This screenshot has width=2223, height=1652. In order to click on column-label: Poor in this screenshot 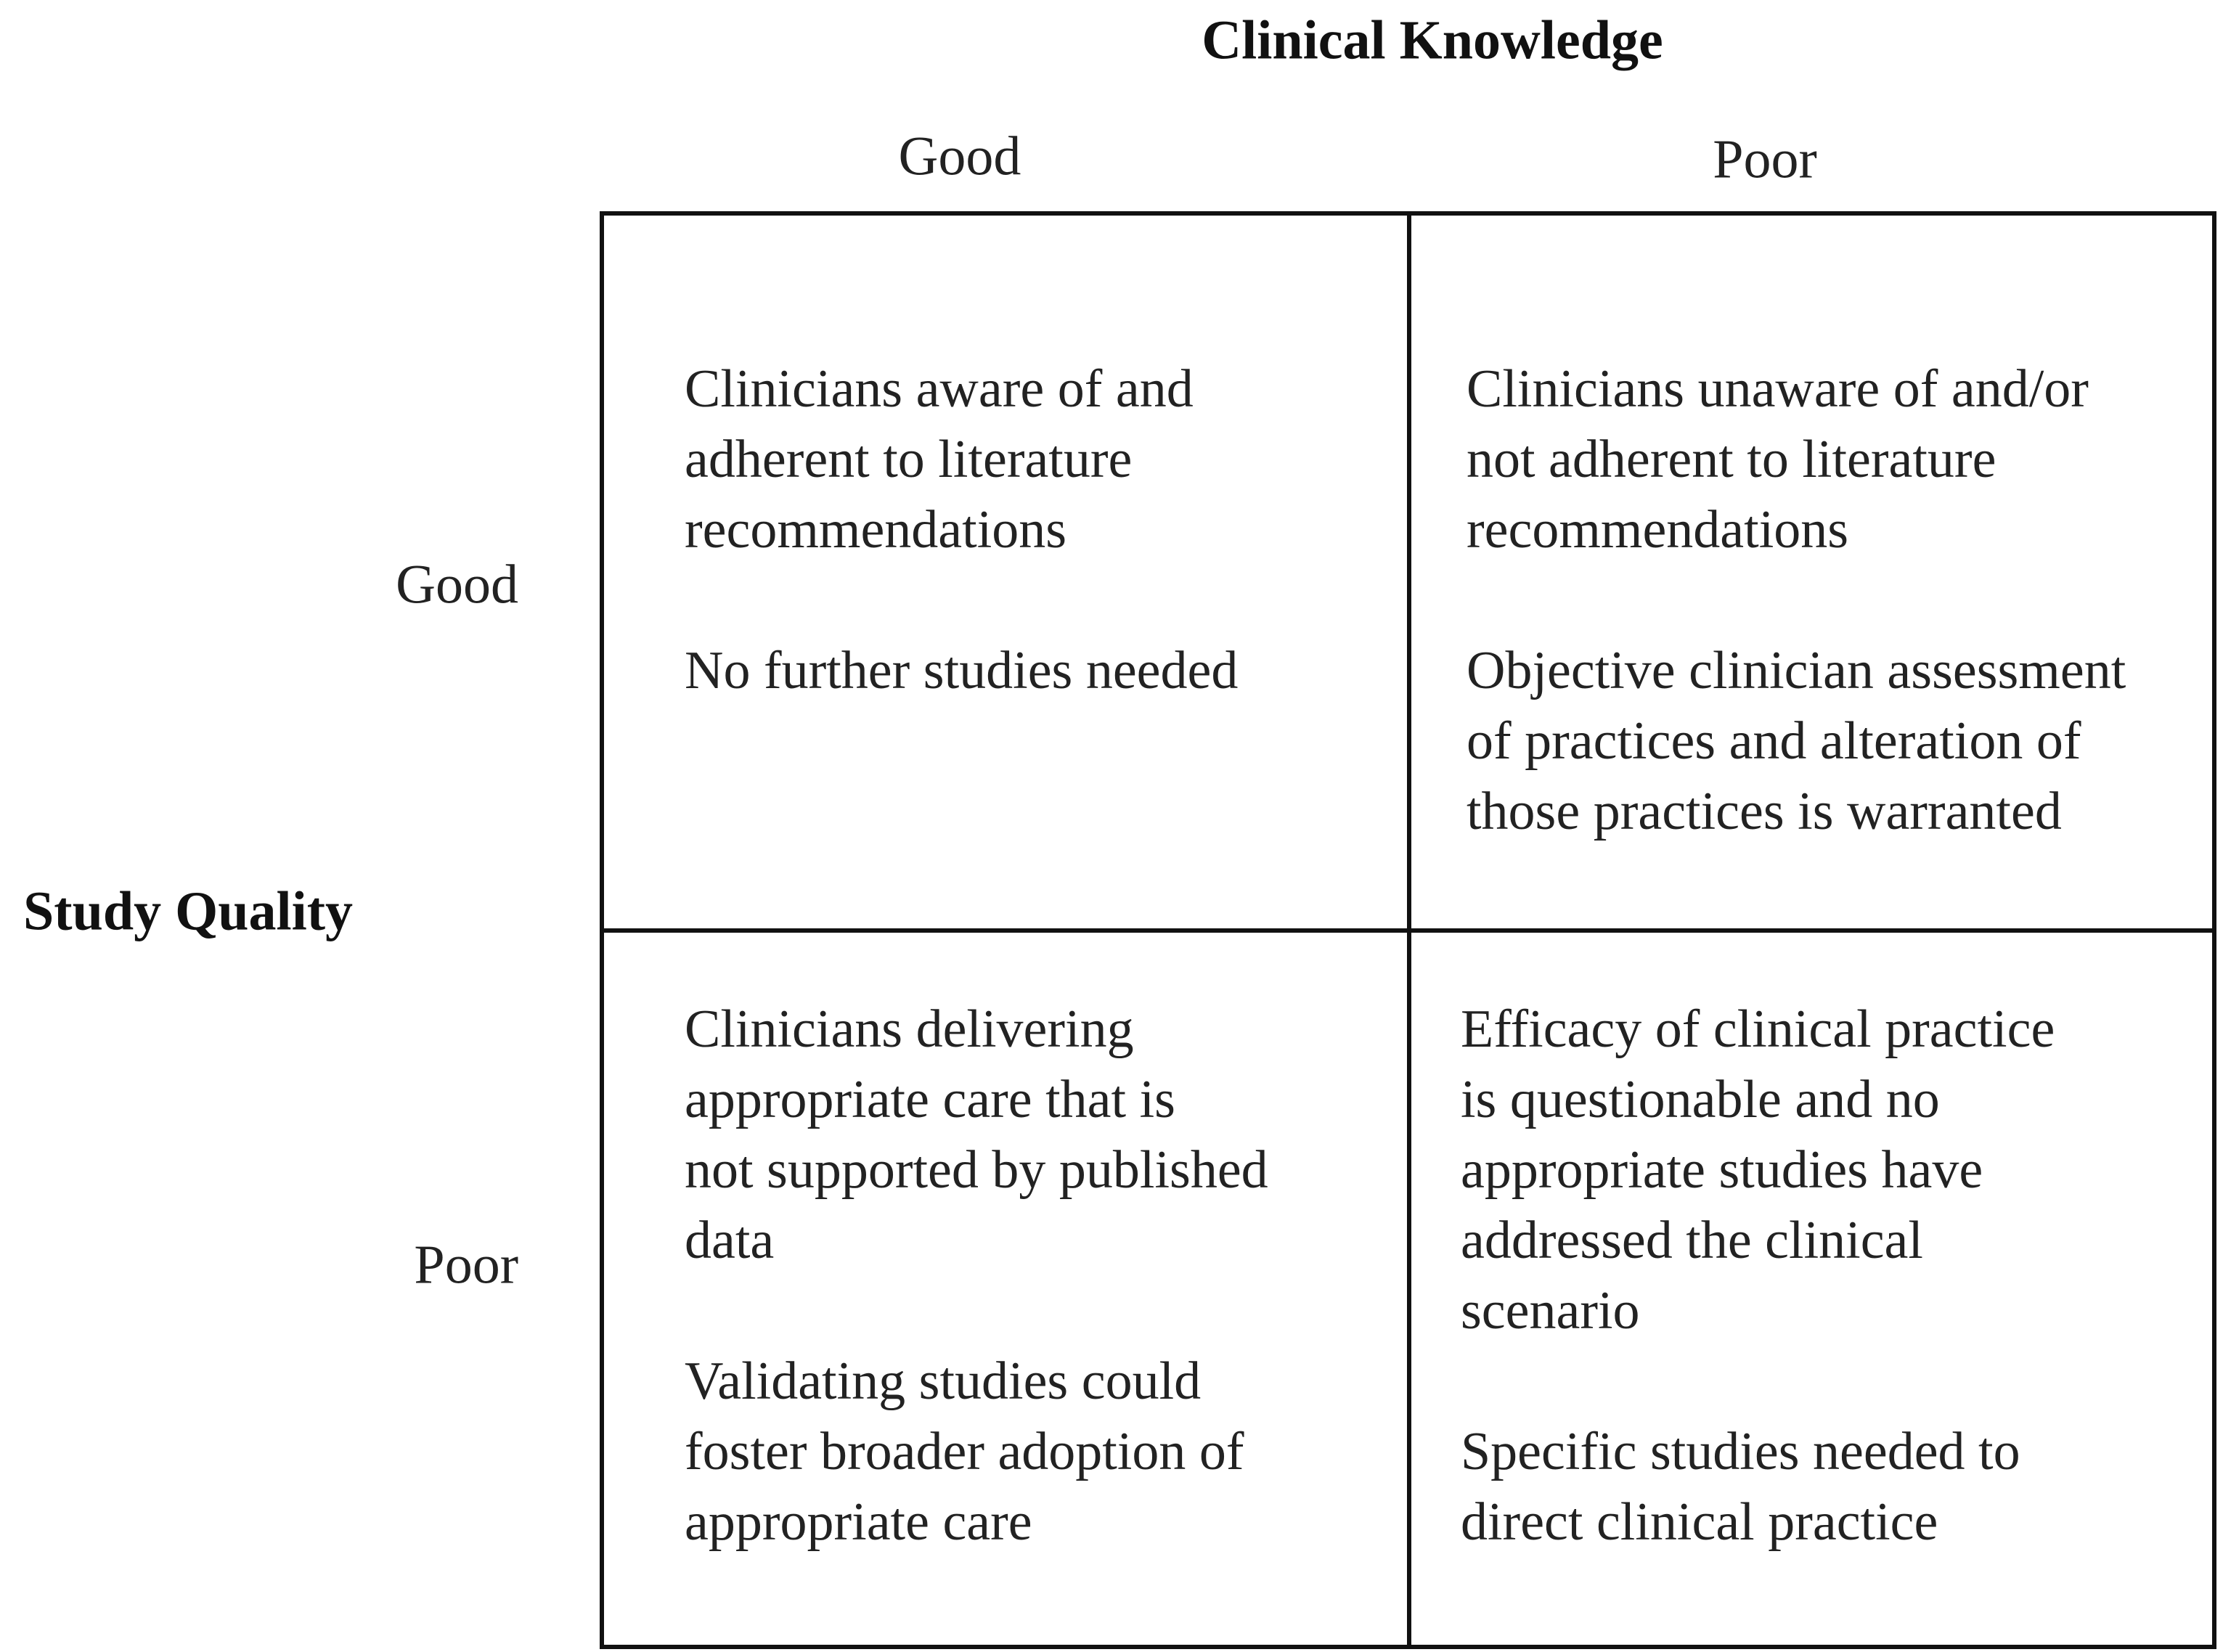, I will do `click(1765, 158)`.